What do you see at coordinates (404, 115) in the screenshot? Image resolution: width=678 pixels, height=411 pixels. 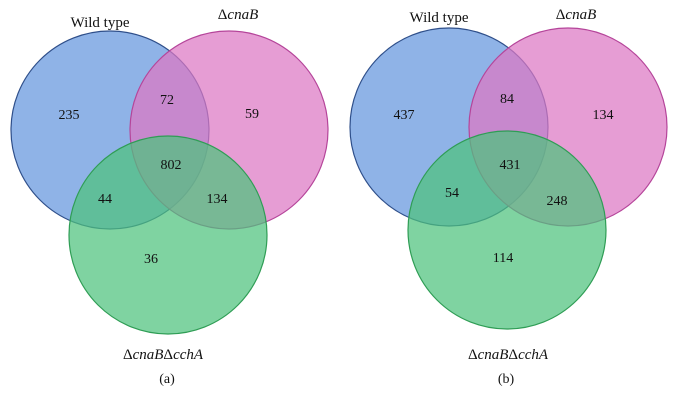 I see `region-count-wild-type-only: 437` at bounding box center [404, 115].